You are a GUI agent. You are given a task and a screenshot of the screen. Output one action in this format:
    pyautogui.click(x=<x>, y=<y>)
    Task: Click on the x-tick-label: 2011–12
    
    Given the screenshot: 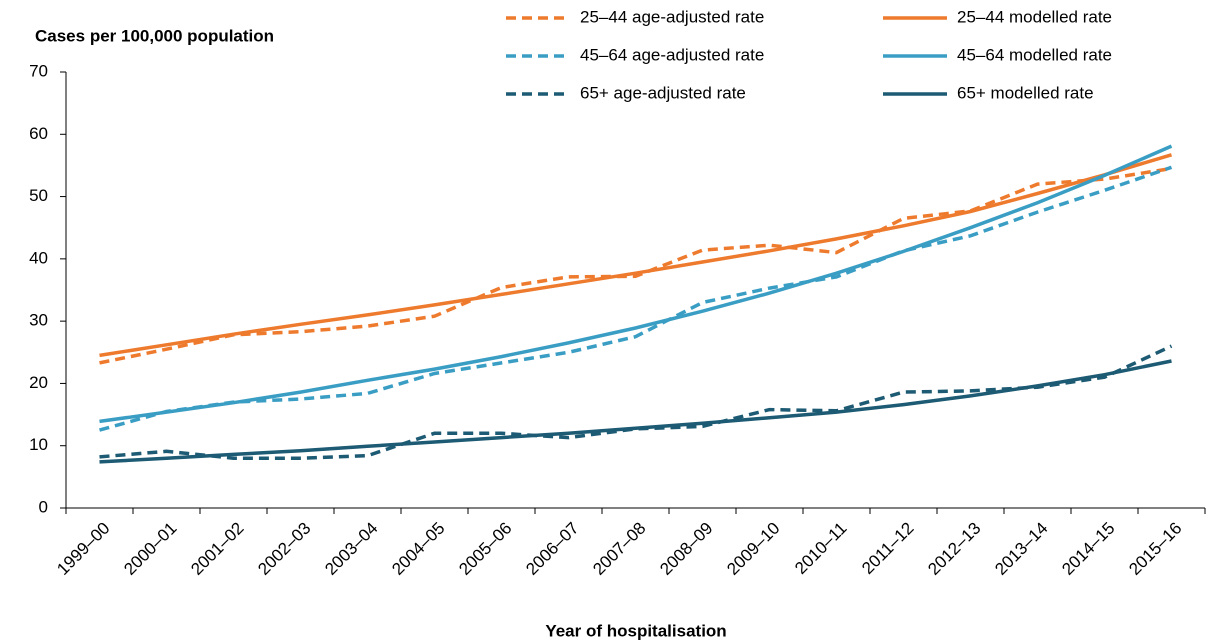 What is the action you would take?
    pyautogui.click(x=887, y=548)
    